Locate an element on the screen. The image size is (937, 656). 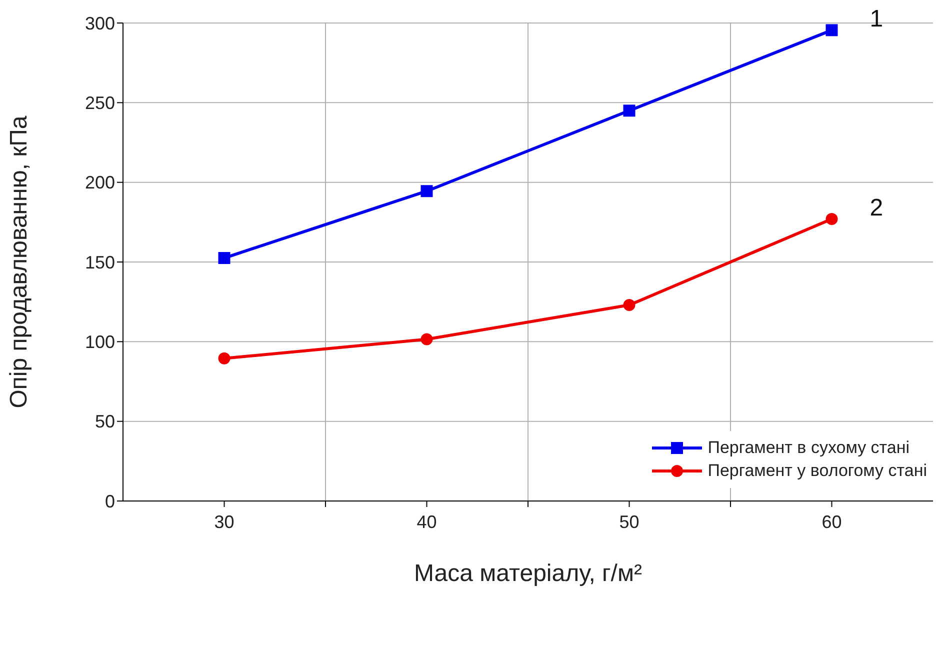
x-tick-label: 60 is located at coordinates (832, 522).